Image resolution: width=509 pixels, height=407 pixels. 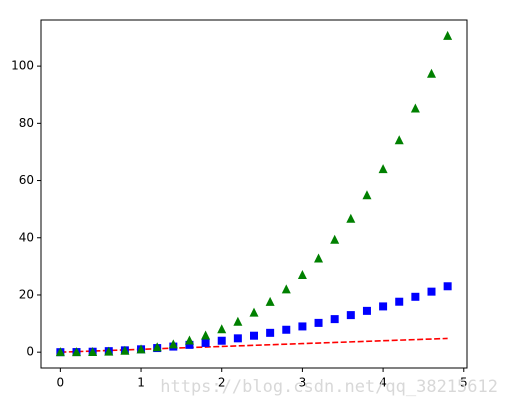 What do you see at coordinates (26, 237) in the screenshot?
I see `y-tick-label: 40` at bounding box center [26, 237].